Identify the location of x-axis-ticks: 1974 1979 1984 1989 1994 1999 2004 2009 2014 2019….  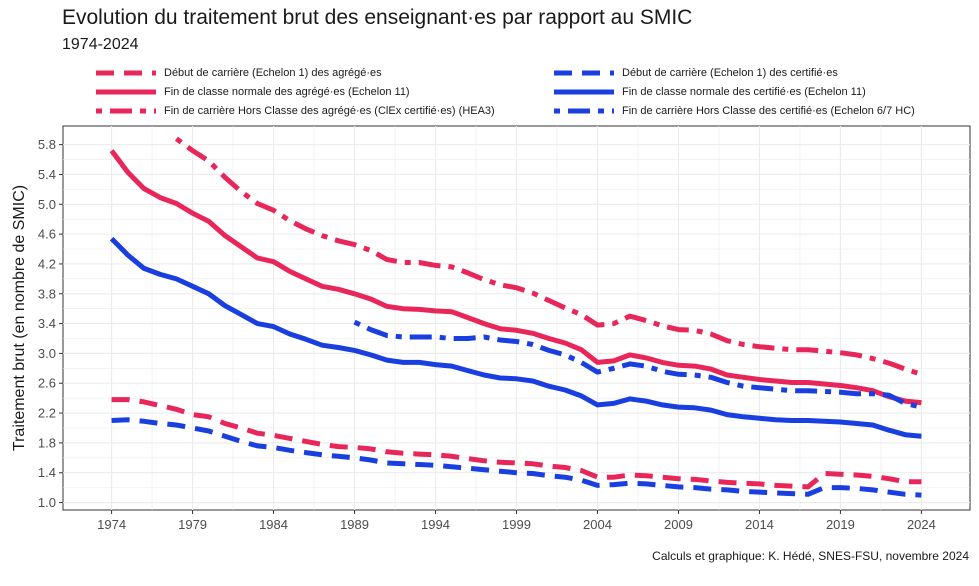
(516, 521).